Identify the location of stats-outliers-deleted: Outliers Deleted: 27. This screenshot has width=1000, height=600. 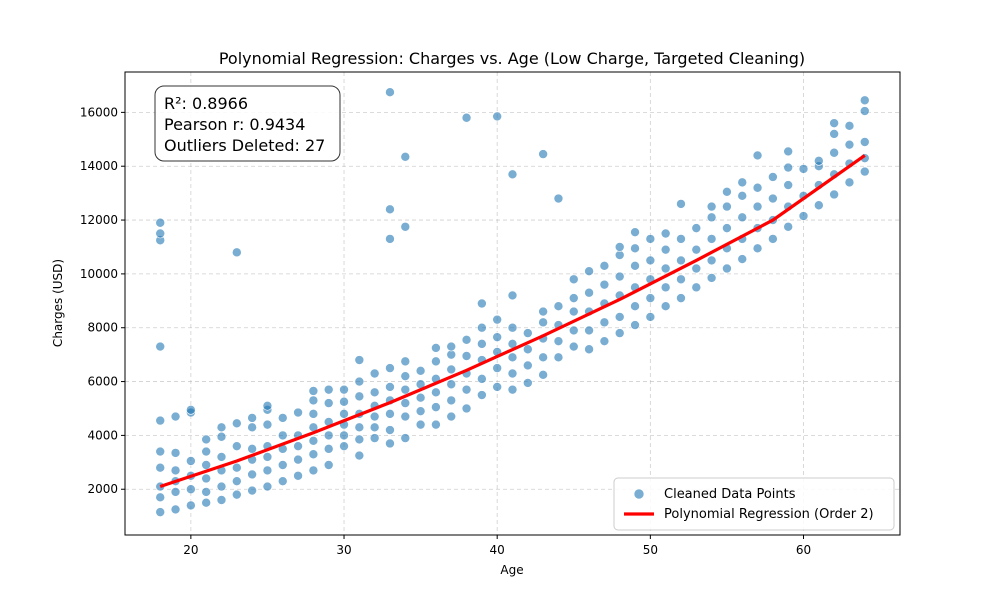
(244, 145).